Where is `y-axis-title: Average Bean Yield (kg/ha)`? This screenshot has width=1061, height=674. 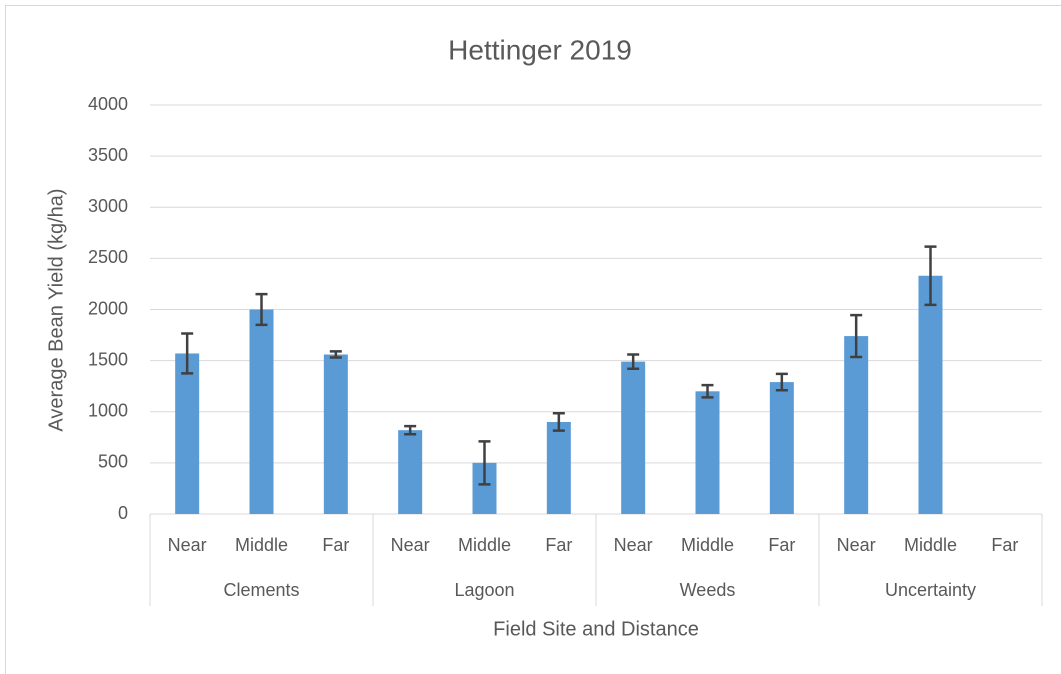 y-axis-title: Average Bean Yield (kg/ha) is located at coordinates (56, 309).